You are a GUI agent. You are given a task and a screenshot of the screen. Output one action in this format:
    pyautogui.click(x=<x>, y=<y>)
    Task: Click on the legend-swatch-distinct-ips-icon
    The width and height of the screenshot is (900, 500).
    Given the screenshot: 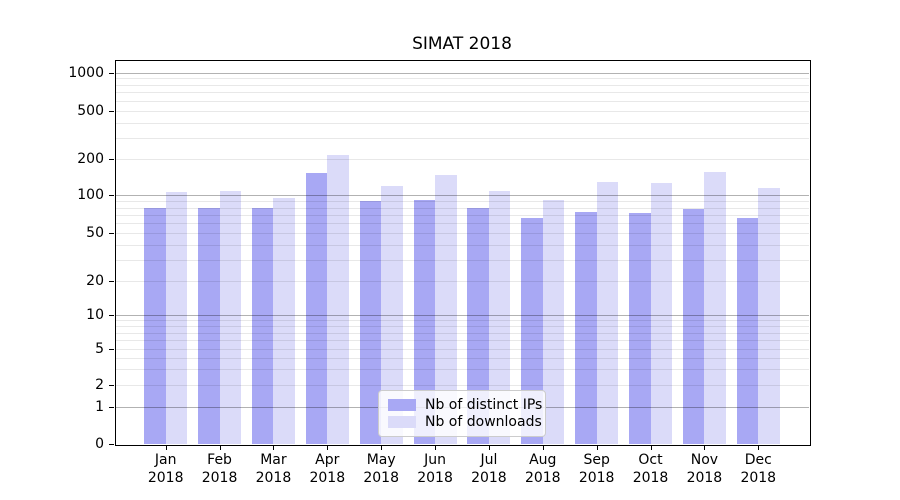 What is the action you would take?
    pyautogui.click(x=402, y=405)
    